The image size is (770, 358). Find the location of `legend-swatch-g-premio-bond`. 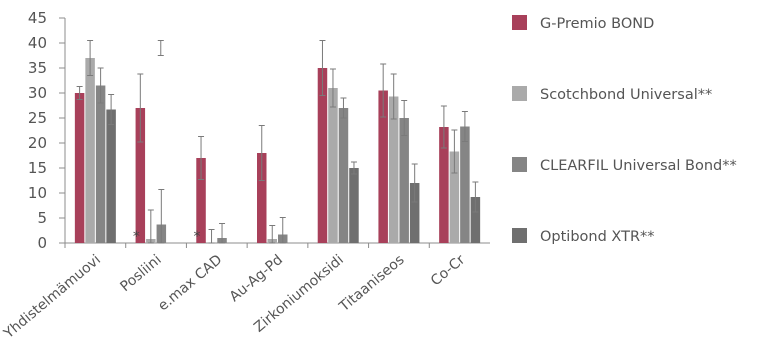

legend-swatch-g-premio-bond is located at coordinates (519, 22).